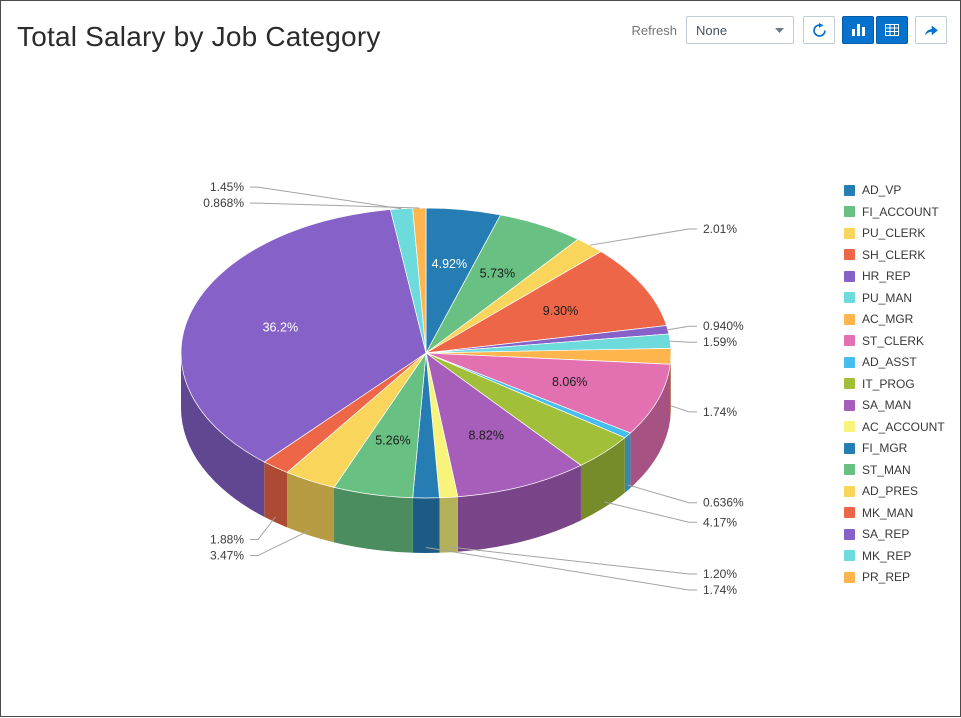  I want to click on pie-slice-SA_MAN, so click(503, 425).